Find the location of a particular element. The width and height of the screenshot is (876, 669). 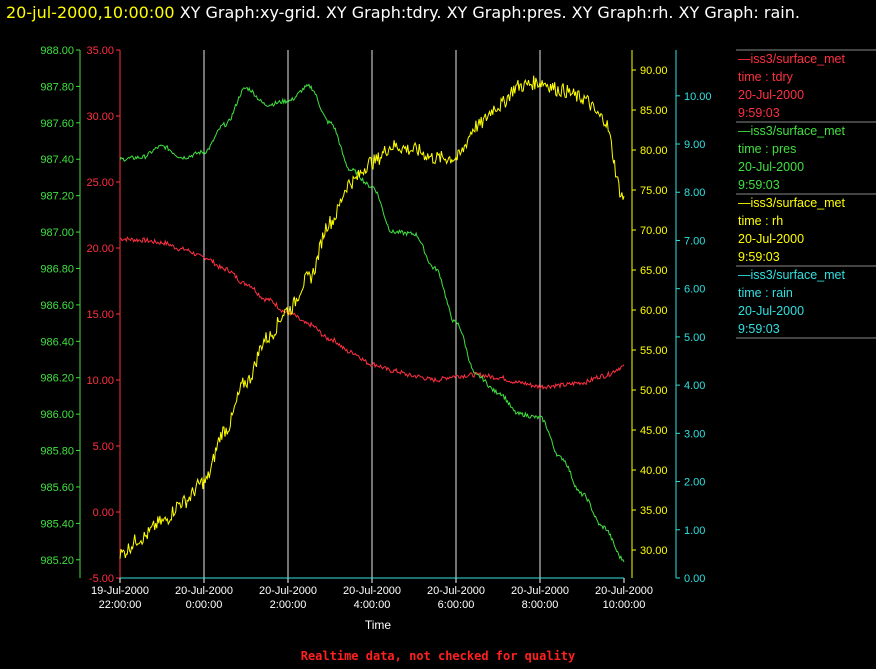

rain-tick-label-3: 3.00 is located at coordinates (694, 434).